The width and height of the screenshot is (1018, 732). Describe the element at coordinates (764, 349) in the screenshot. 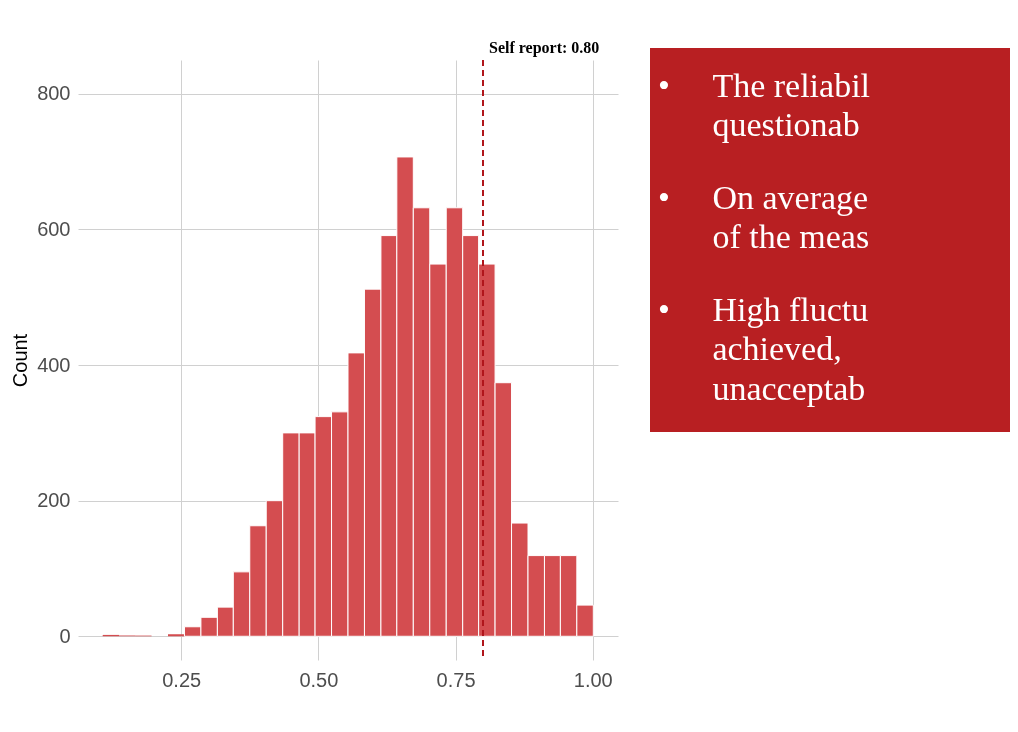

I see `text: • High fluctu achieved, unacceptab` at that location.